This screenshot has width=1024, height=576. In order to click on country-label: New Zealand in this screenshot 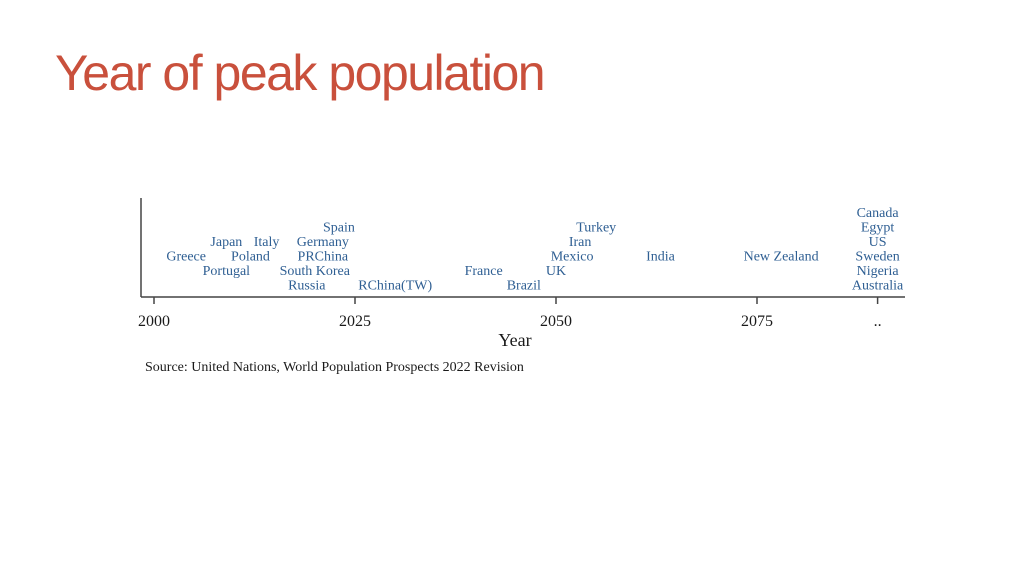, I will do `click(781, 257)`.